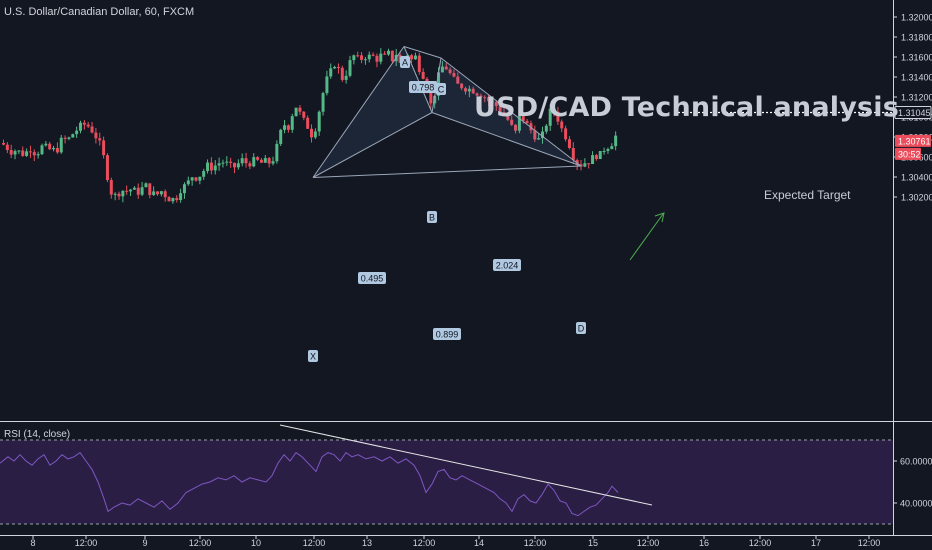 This screenshot has height=550, width=932. What do you see at coordinates (466, 465) in the screenshot?
I see `rsi-trendline` at bounding box center [466, 465].